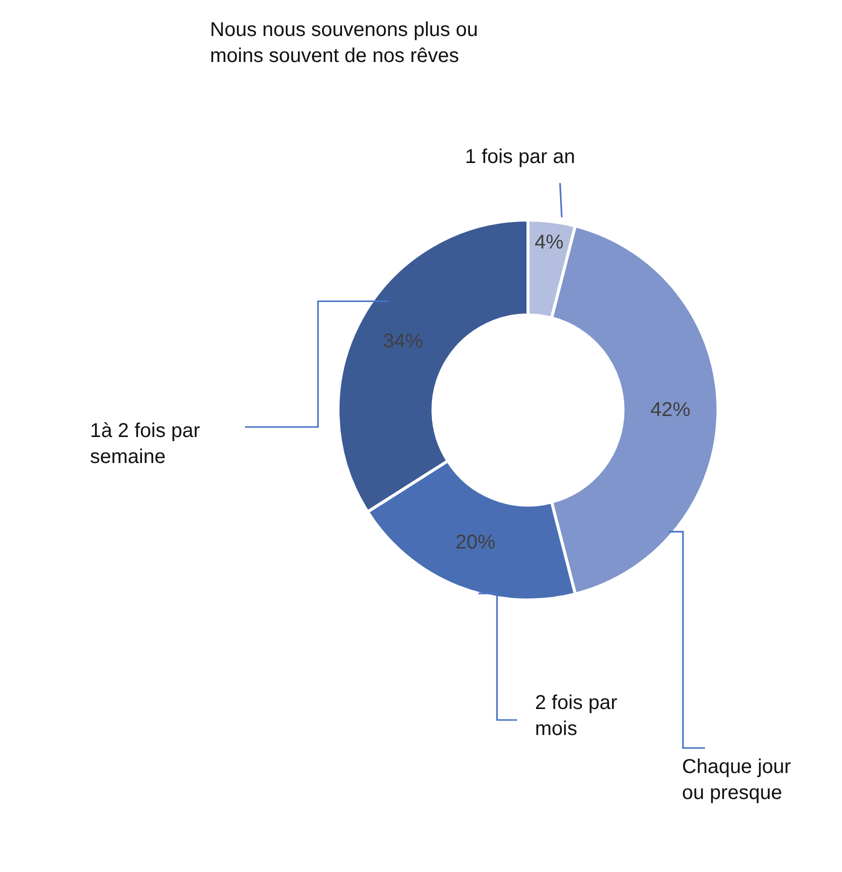  What do you see at coordinates (475, 542) in the screenshot?
I see `data-label: 20%` at bounding box center [475, 542].